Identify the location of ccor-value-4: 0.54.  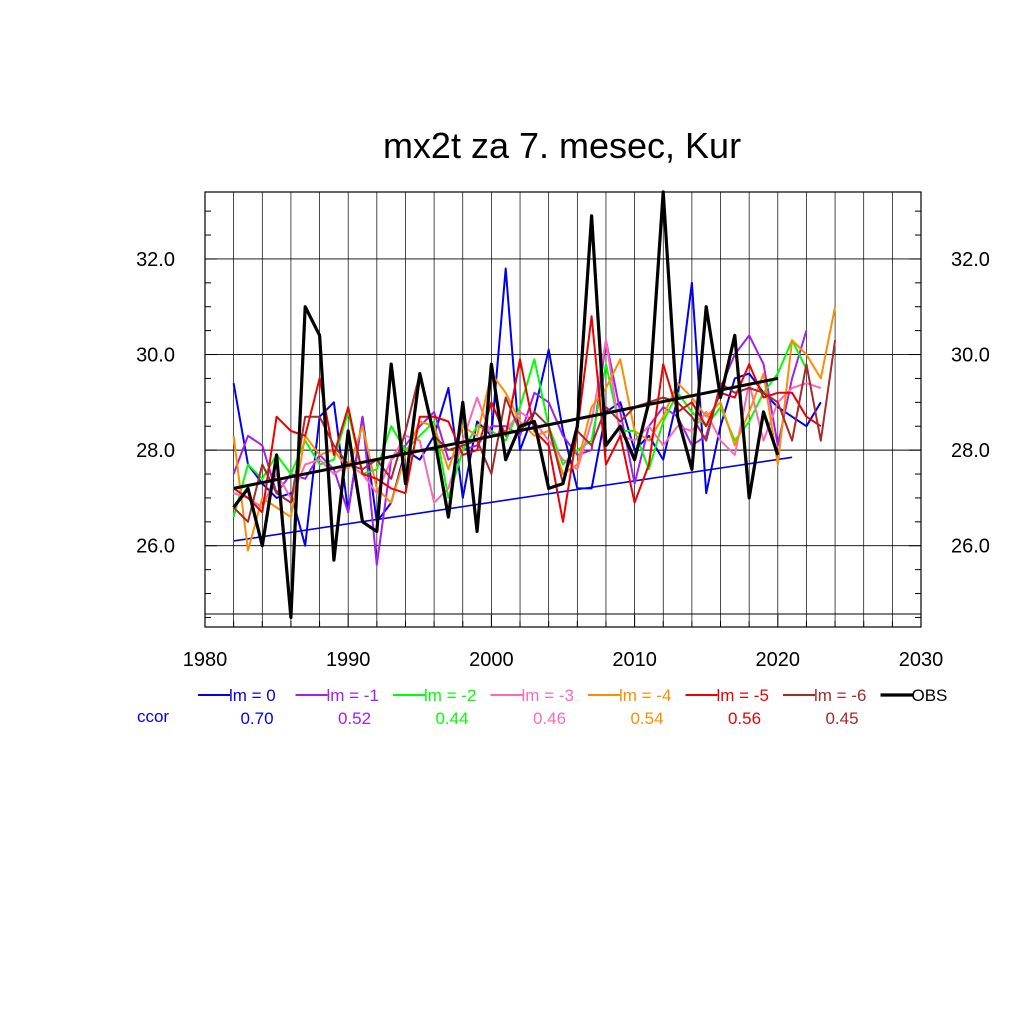
(646, 718).